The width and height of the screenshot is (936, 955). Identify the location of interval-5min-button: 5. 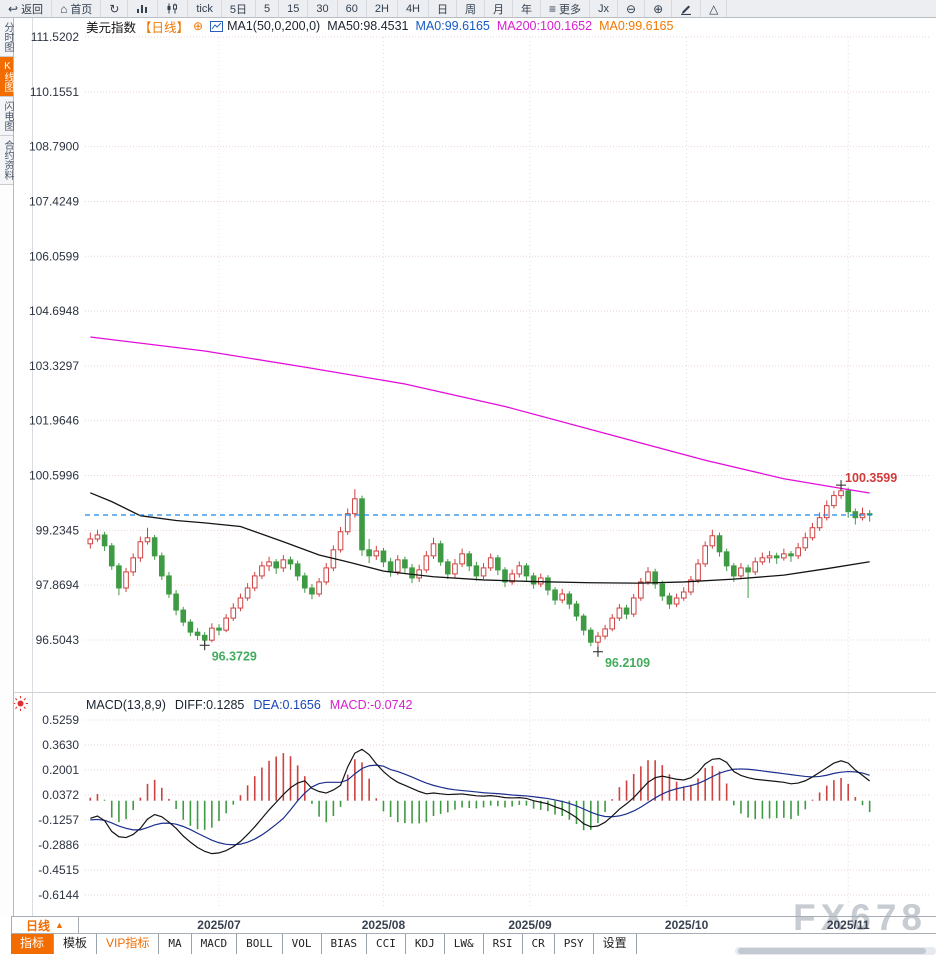
(268, 8).